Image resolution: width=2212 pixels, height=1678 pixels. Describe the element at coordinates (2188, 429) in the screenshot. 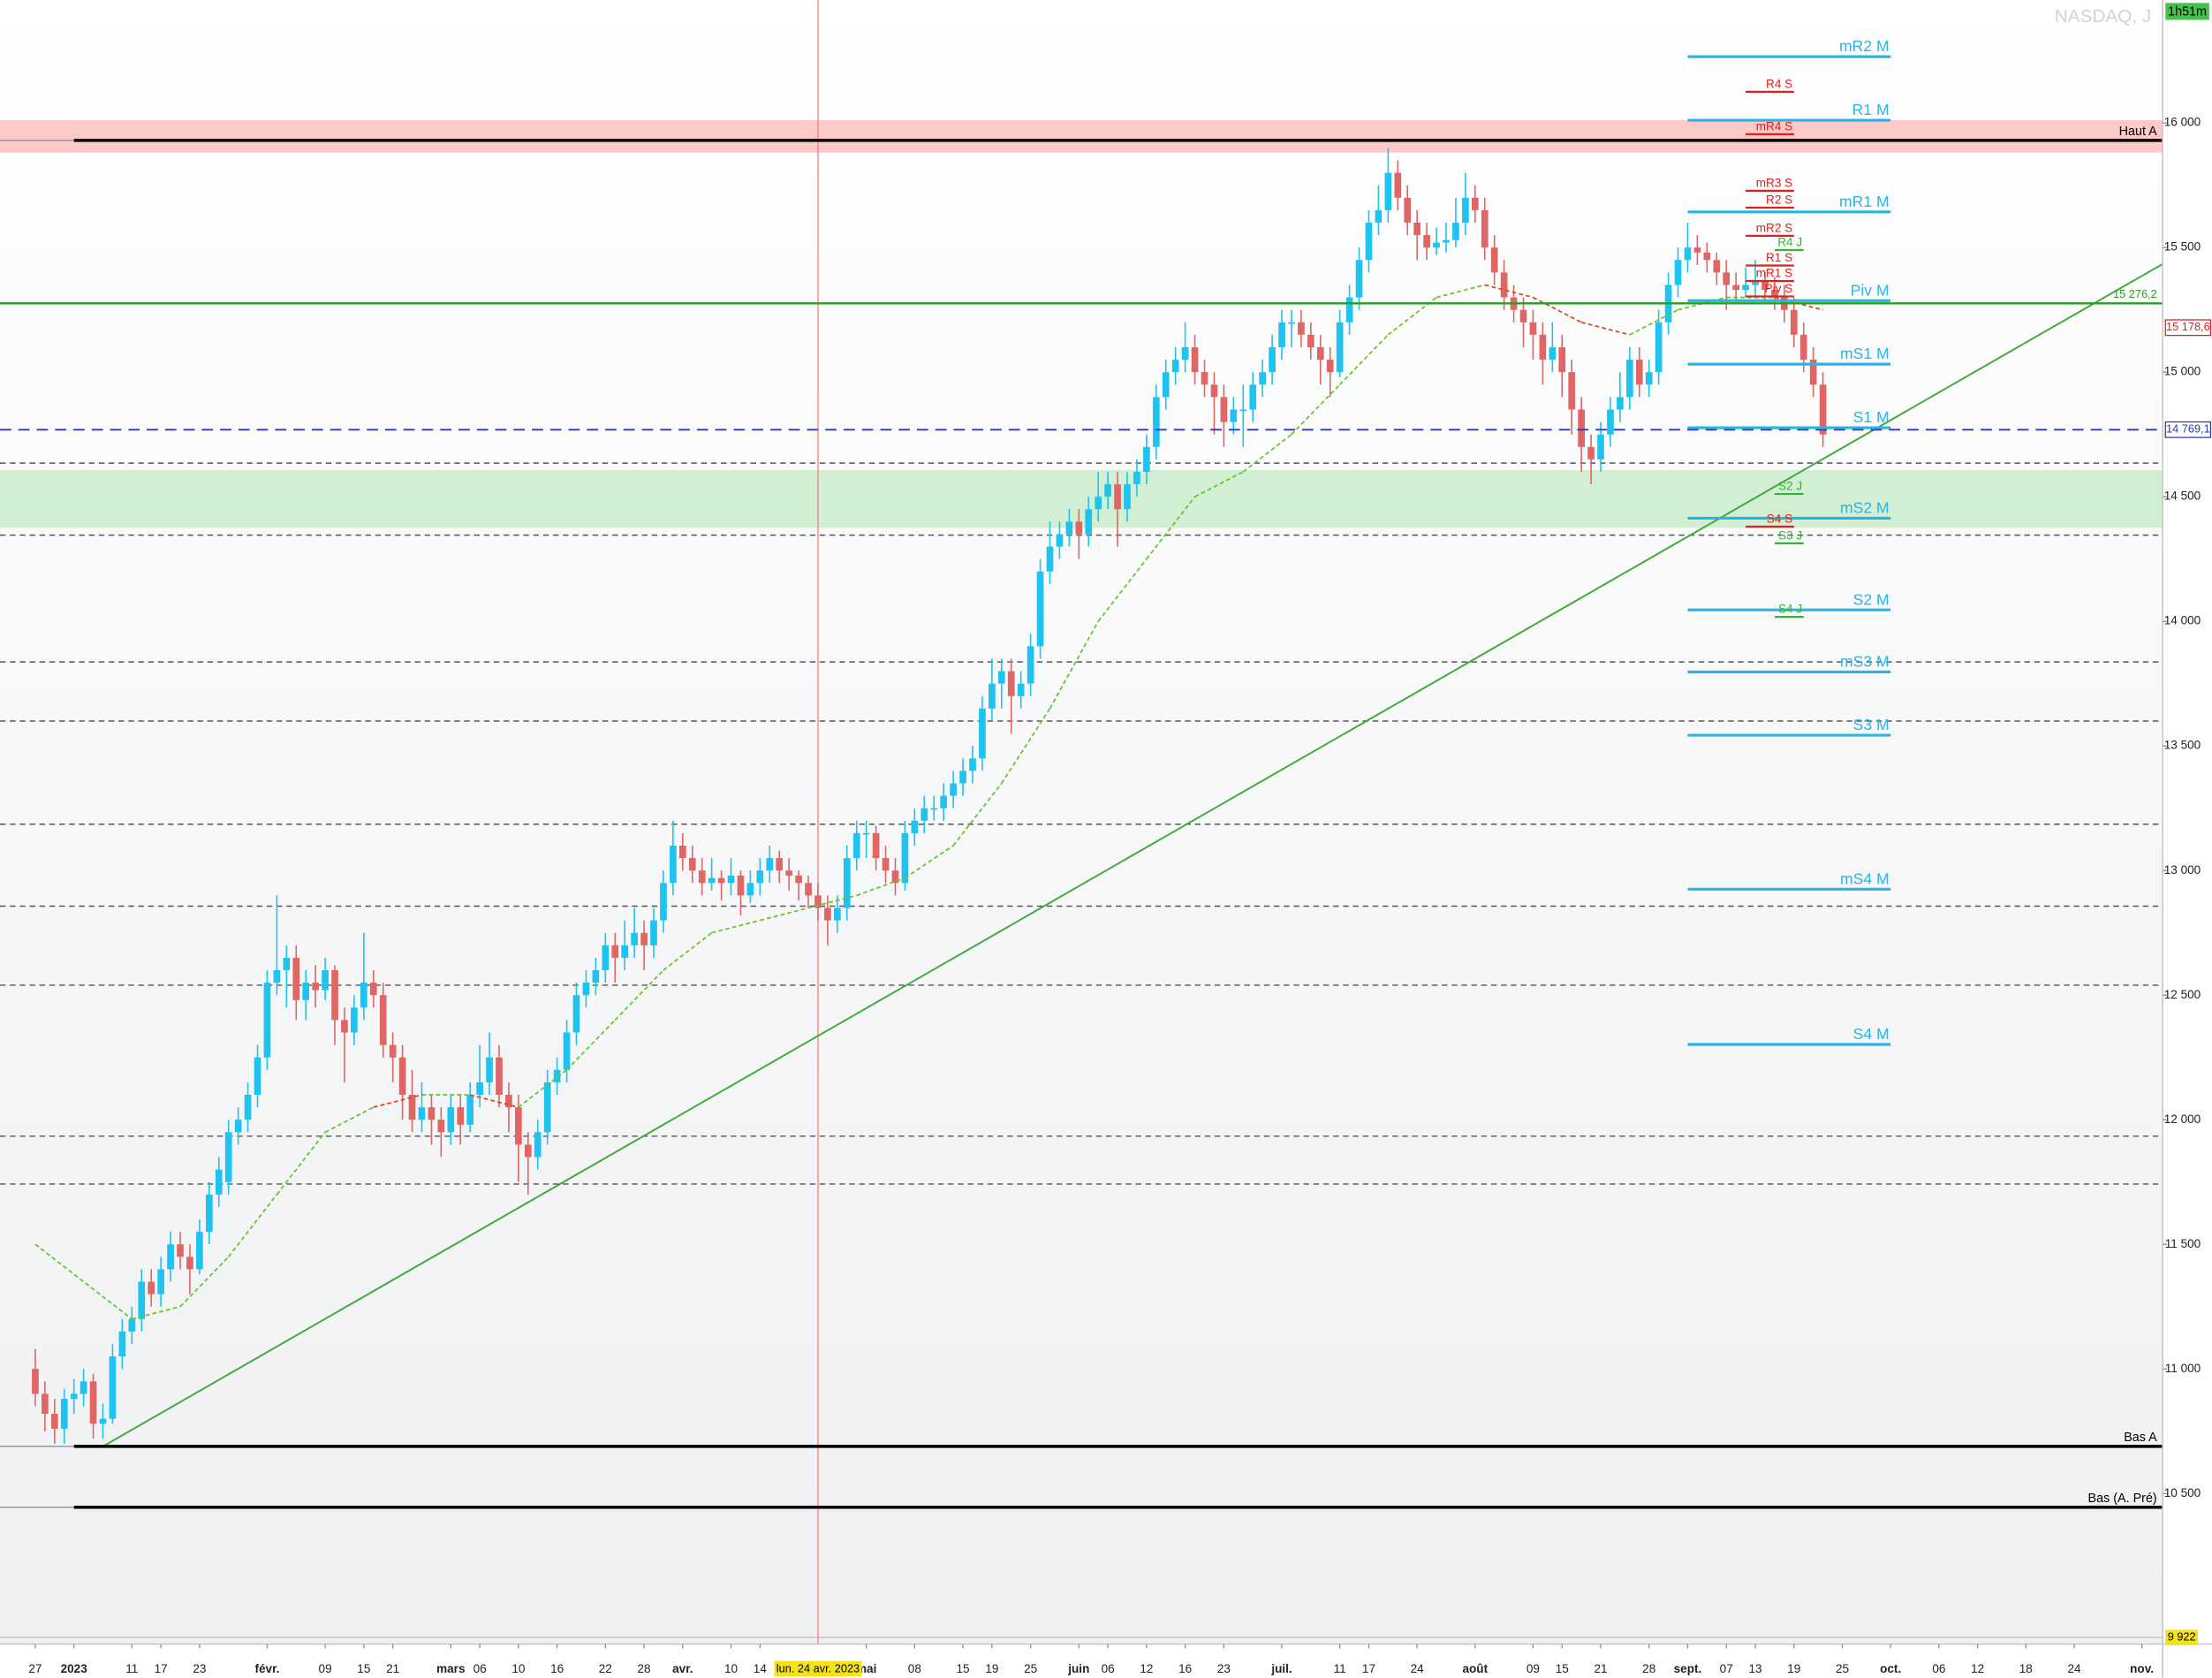

I see `price-tag-box` at that location.